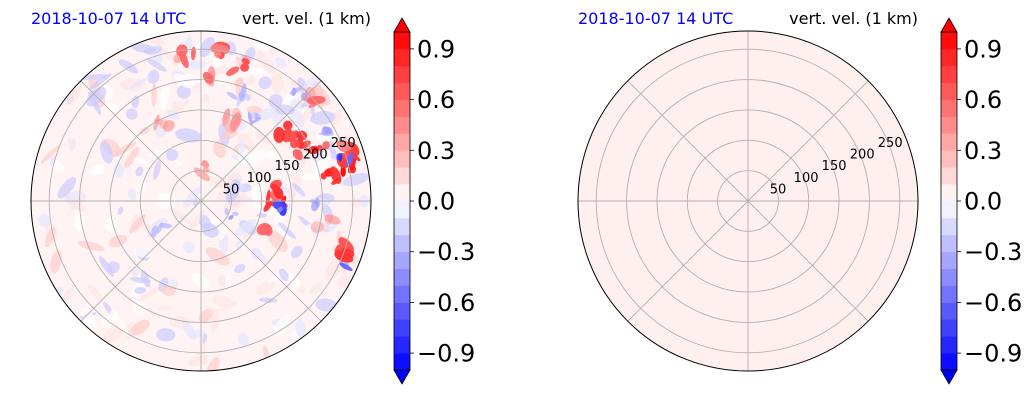 The image size is (1036, 401). What do you see at coordinates (655, 18) in the screenshot?
I see `panel-date-title: 2018-10-07 14 UTC` at bounding box center [655, 18].